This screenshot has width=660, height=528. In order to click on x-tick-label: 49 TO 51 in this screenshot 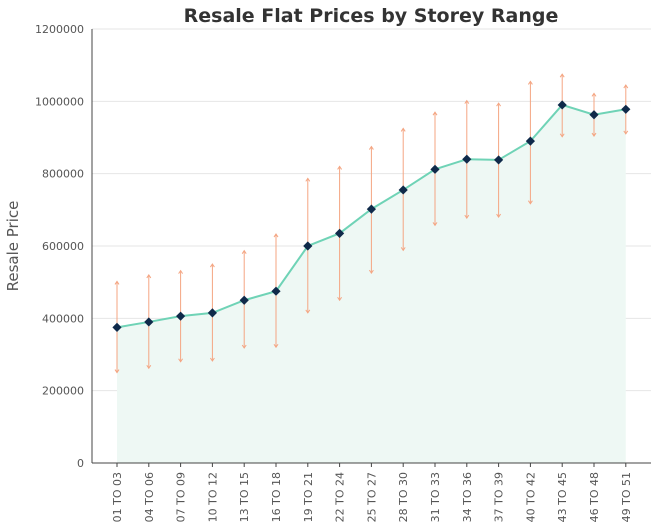, I will do `click(626, 497)`.